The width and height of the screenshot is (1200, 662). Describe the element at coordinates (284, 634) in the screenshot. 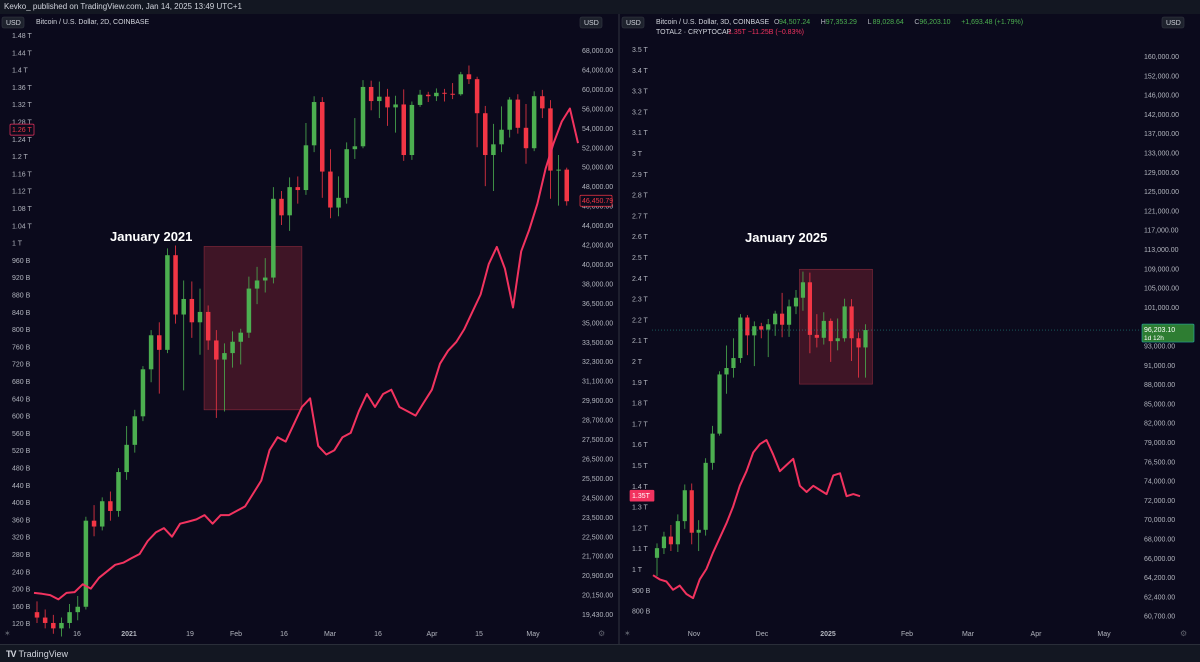

I see `x-axis-tick-label: 16` at that location.